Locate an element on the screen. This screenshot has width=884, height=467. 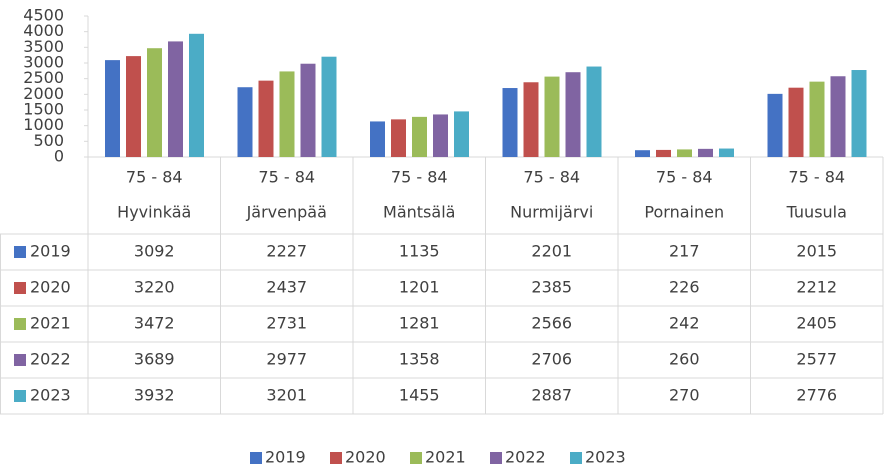
table-cell: 2201 is located at coordinates (551, 251).